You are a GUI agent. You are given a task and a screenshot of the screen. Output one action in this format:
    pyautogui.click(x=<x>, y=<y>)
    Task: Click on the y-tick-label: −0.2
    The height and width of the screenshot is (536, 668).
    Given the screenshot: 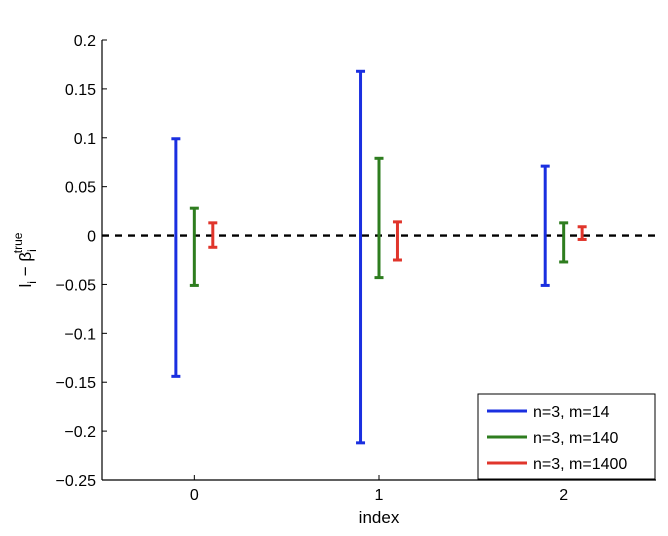 What is the action you would take?
    pyautogui.click(x=80, y=432)
    